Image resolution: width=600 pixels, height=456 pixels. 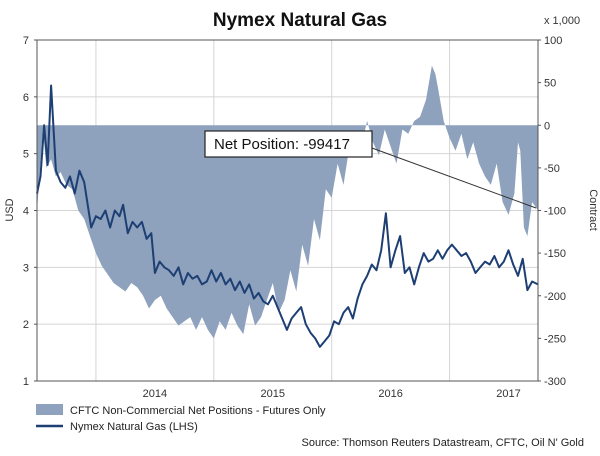 What do you see at coordinates (454, 178) in the screenshot?
I see `callout-leader-line` at bounding box center [454, 178].